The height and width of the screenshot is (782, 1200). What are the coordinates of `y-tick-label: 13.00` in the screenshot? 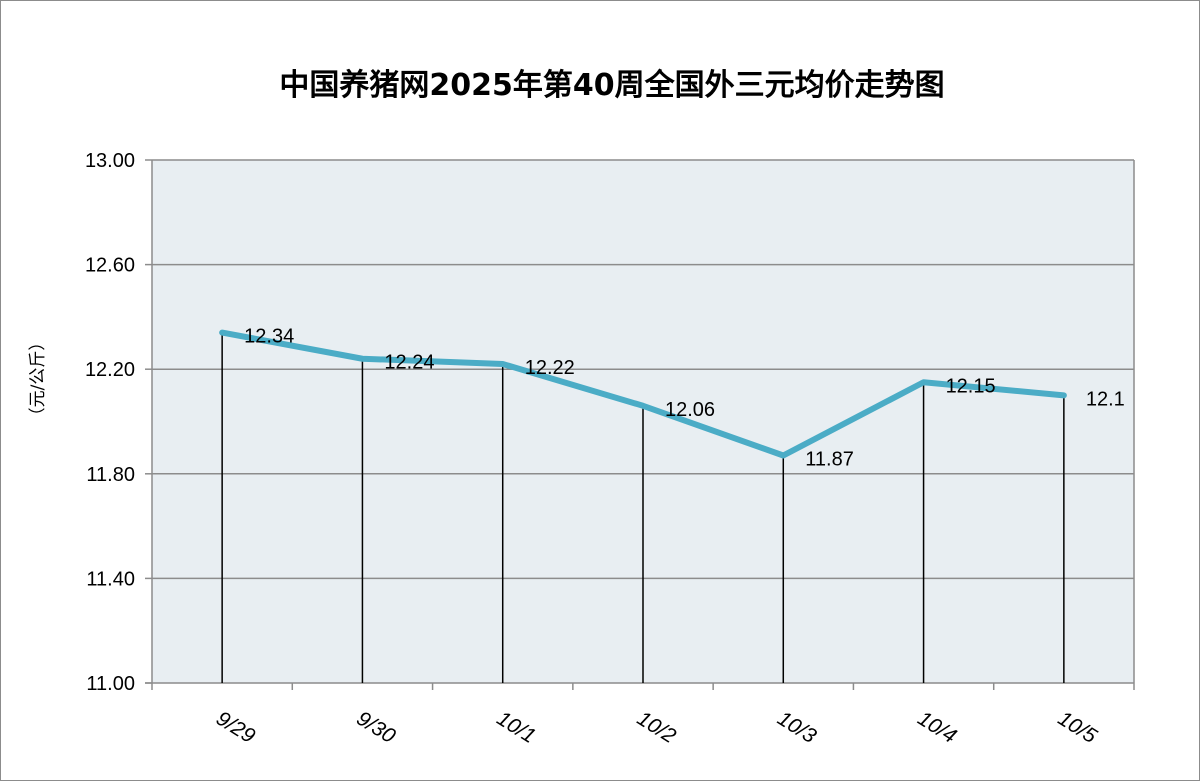 It's located at (110, 161).